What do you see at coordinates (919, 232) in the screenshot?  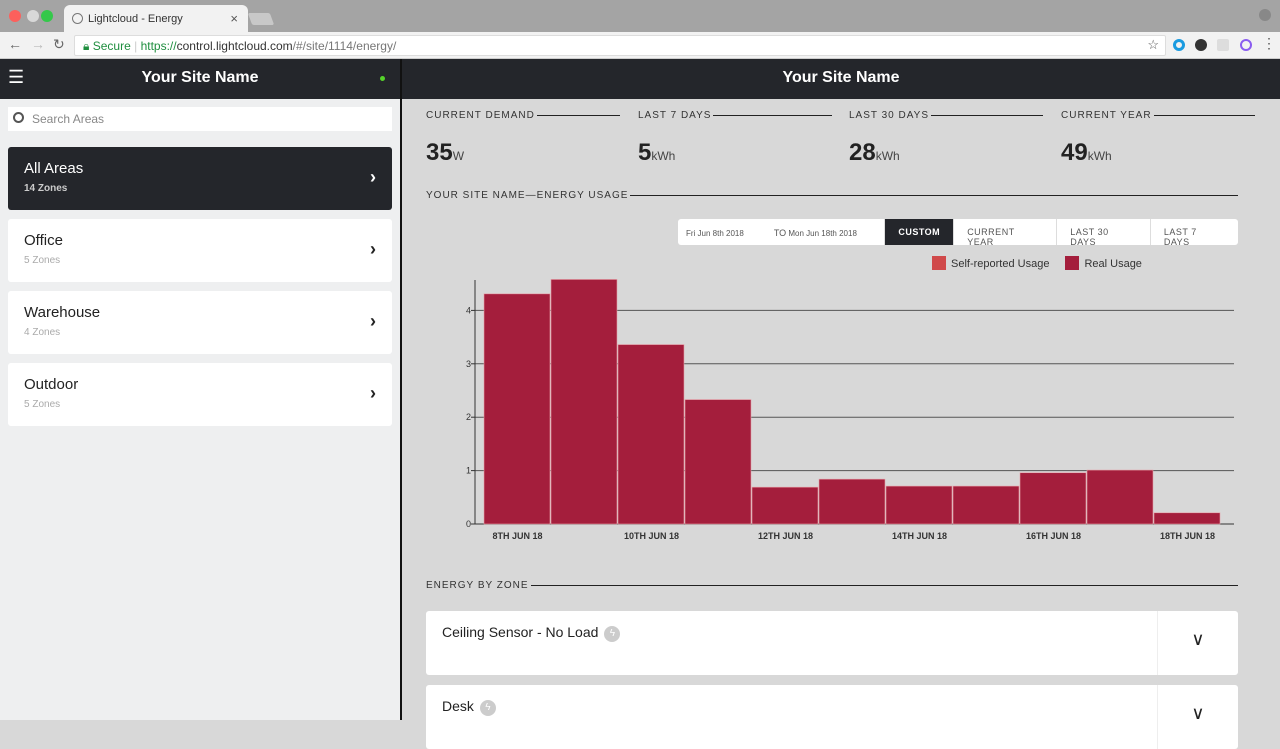 I see `range-custom-button: CUSTOM` at bounding box center [919, 232].